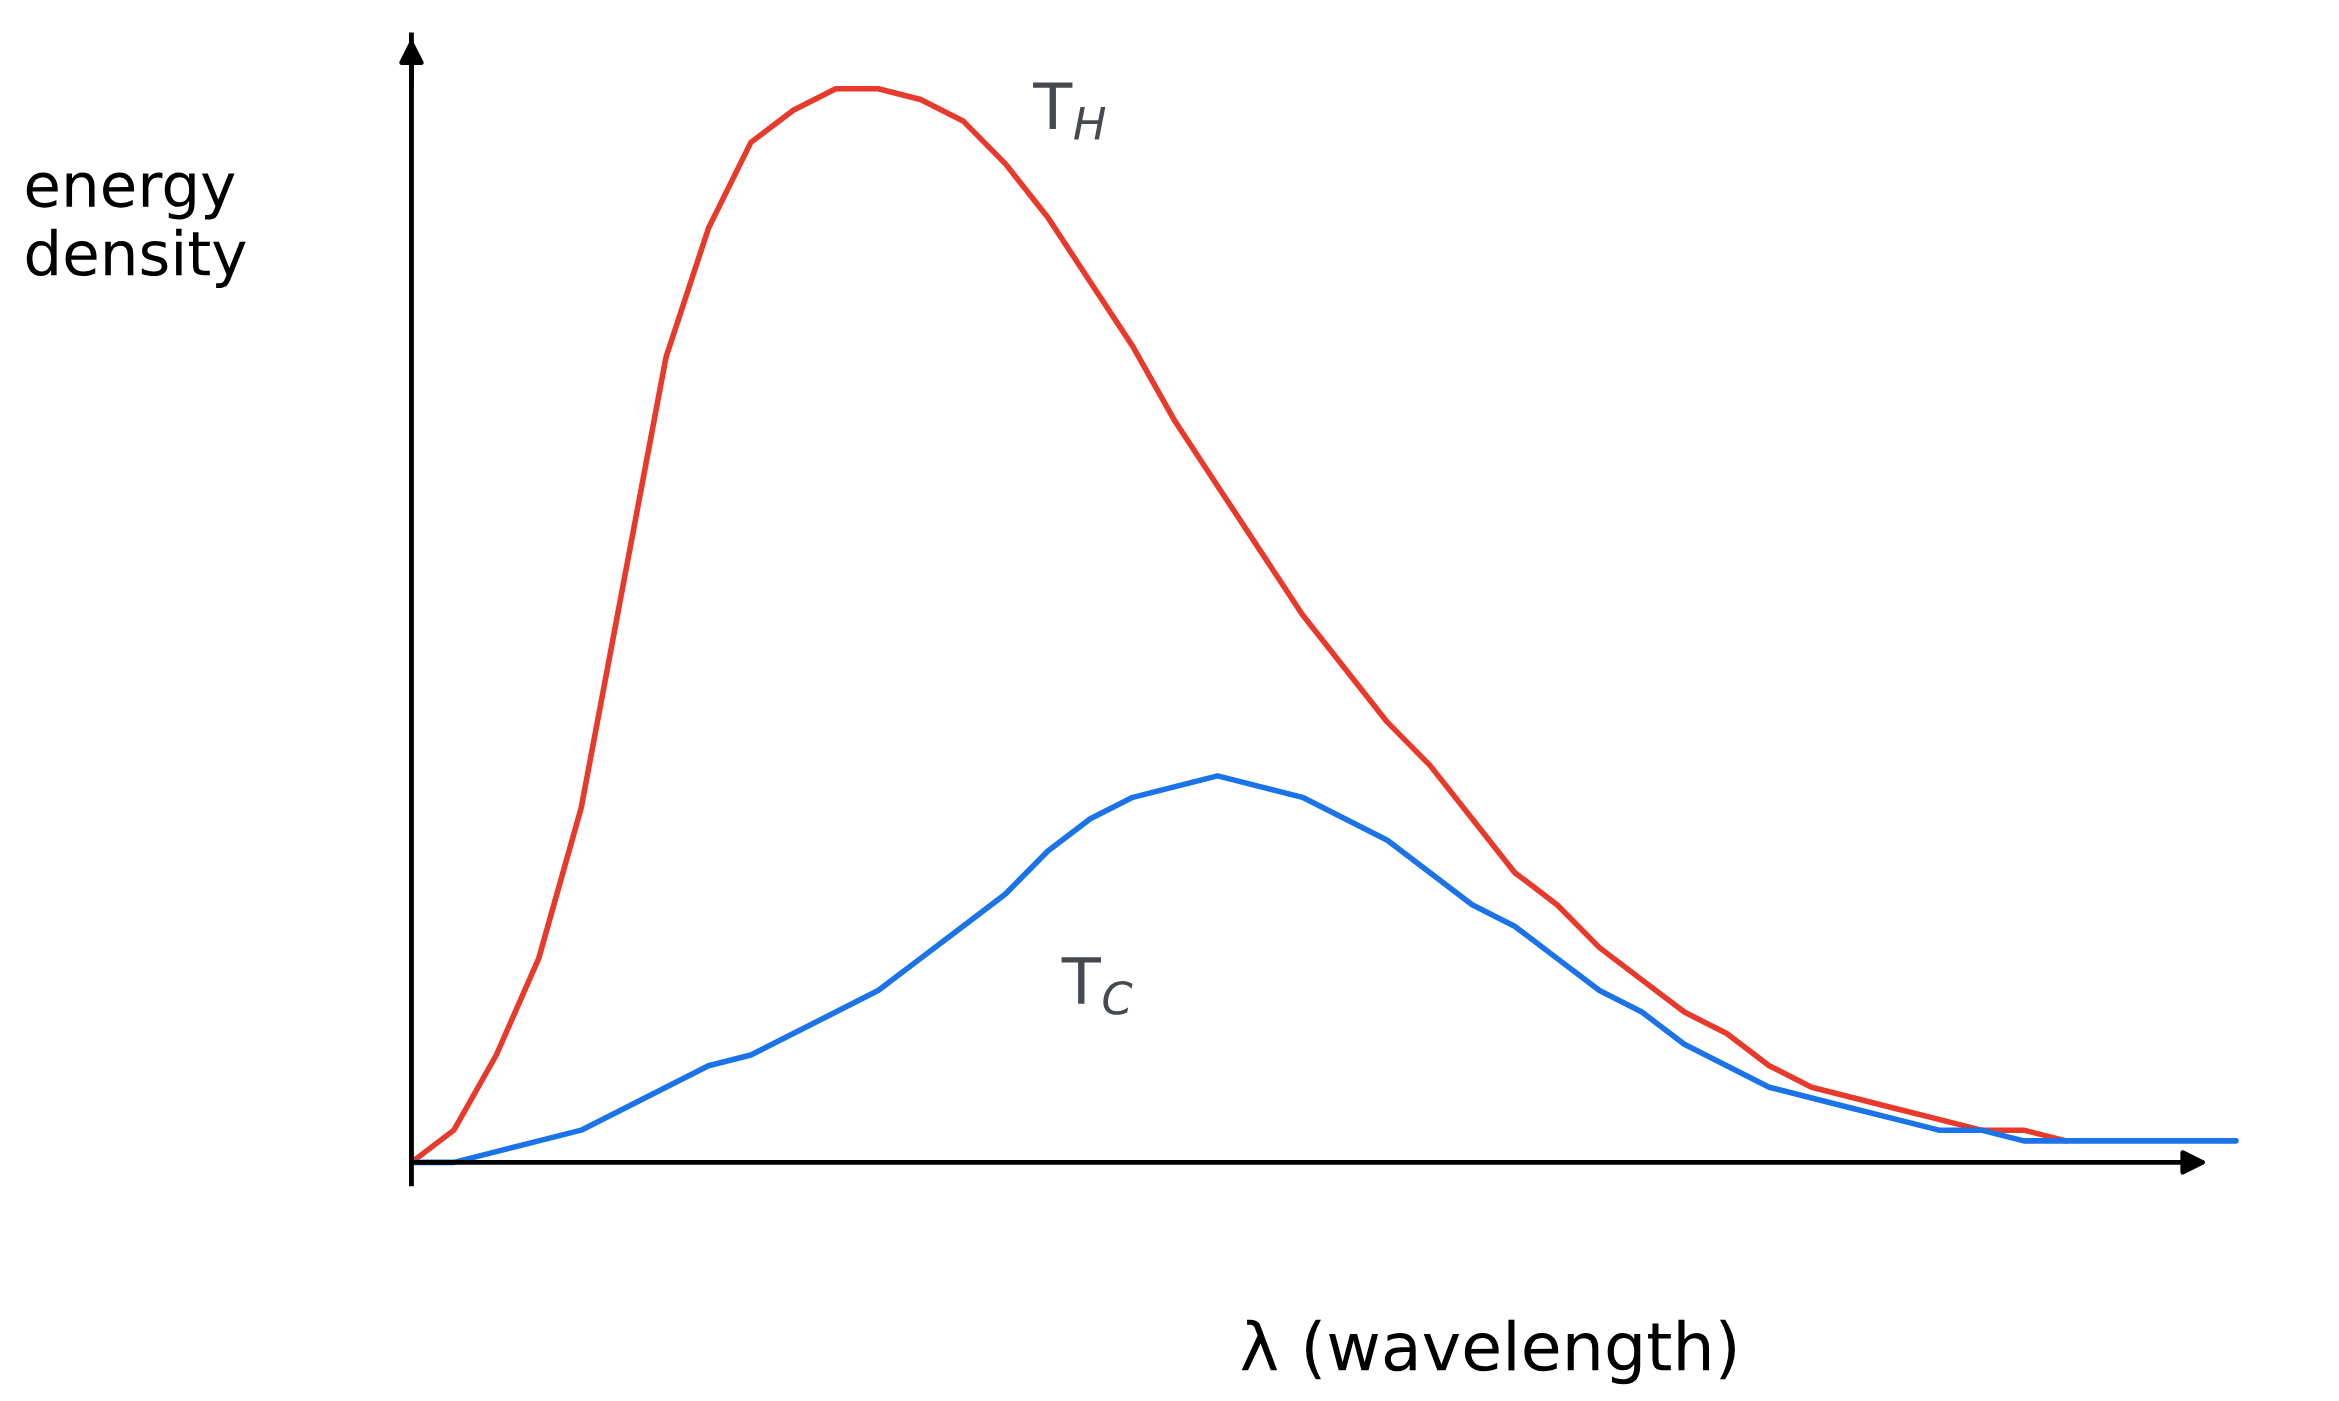  I want to click on series-label: T$_{C}$, so click(1097, 986).